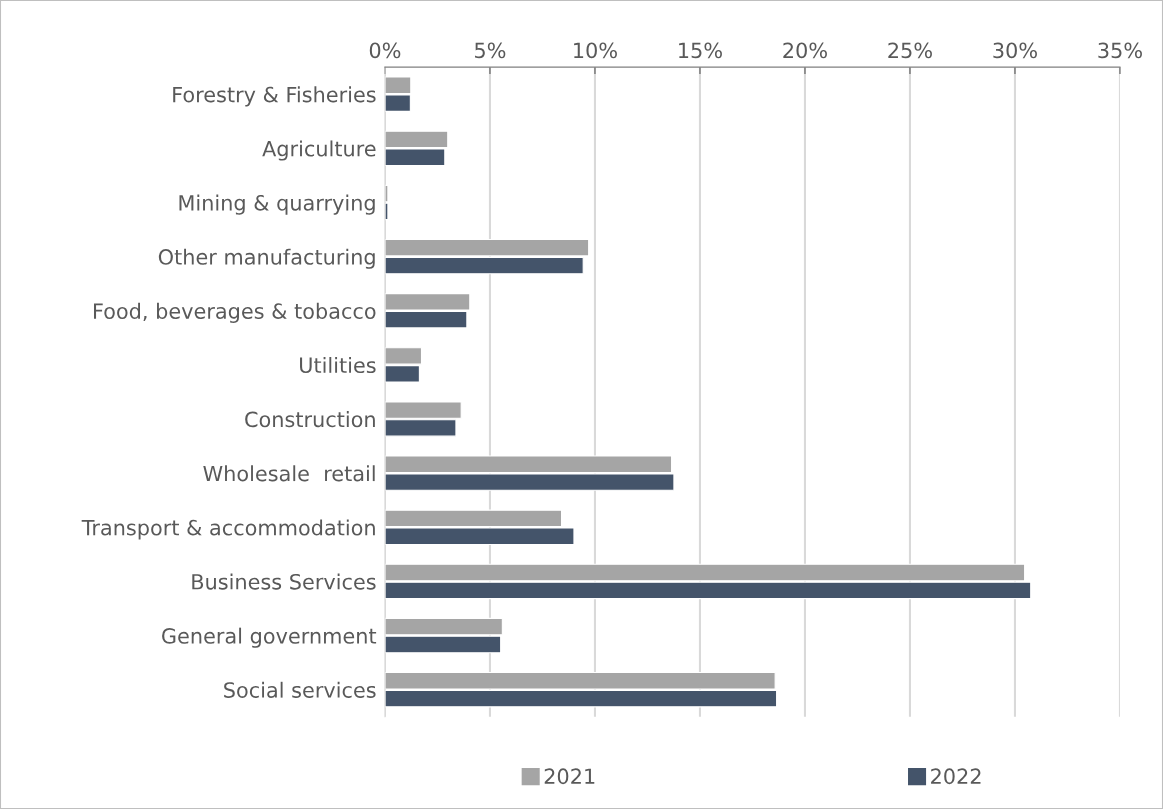 This screenshot has height=809, width=1163. What do you see at coordinates (956, 776) in the screenshot?
I see `legend-label: 2022` at bounding box center [956, 776].